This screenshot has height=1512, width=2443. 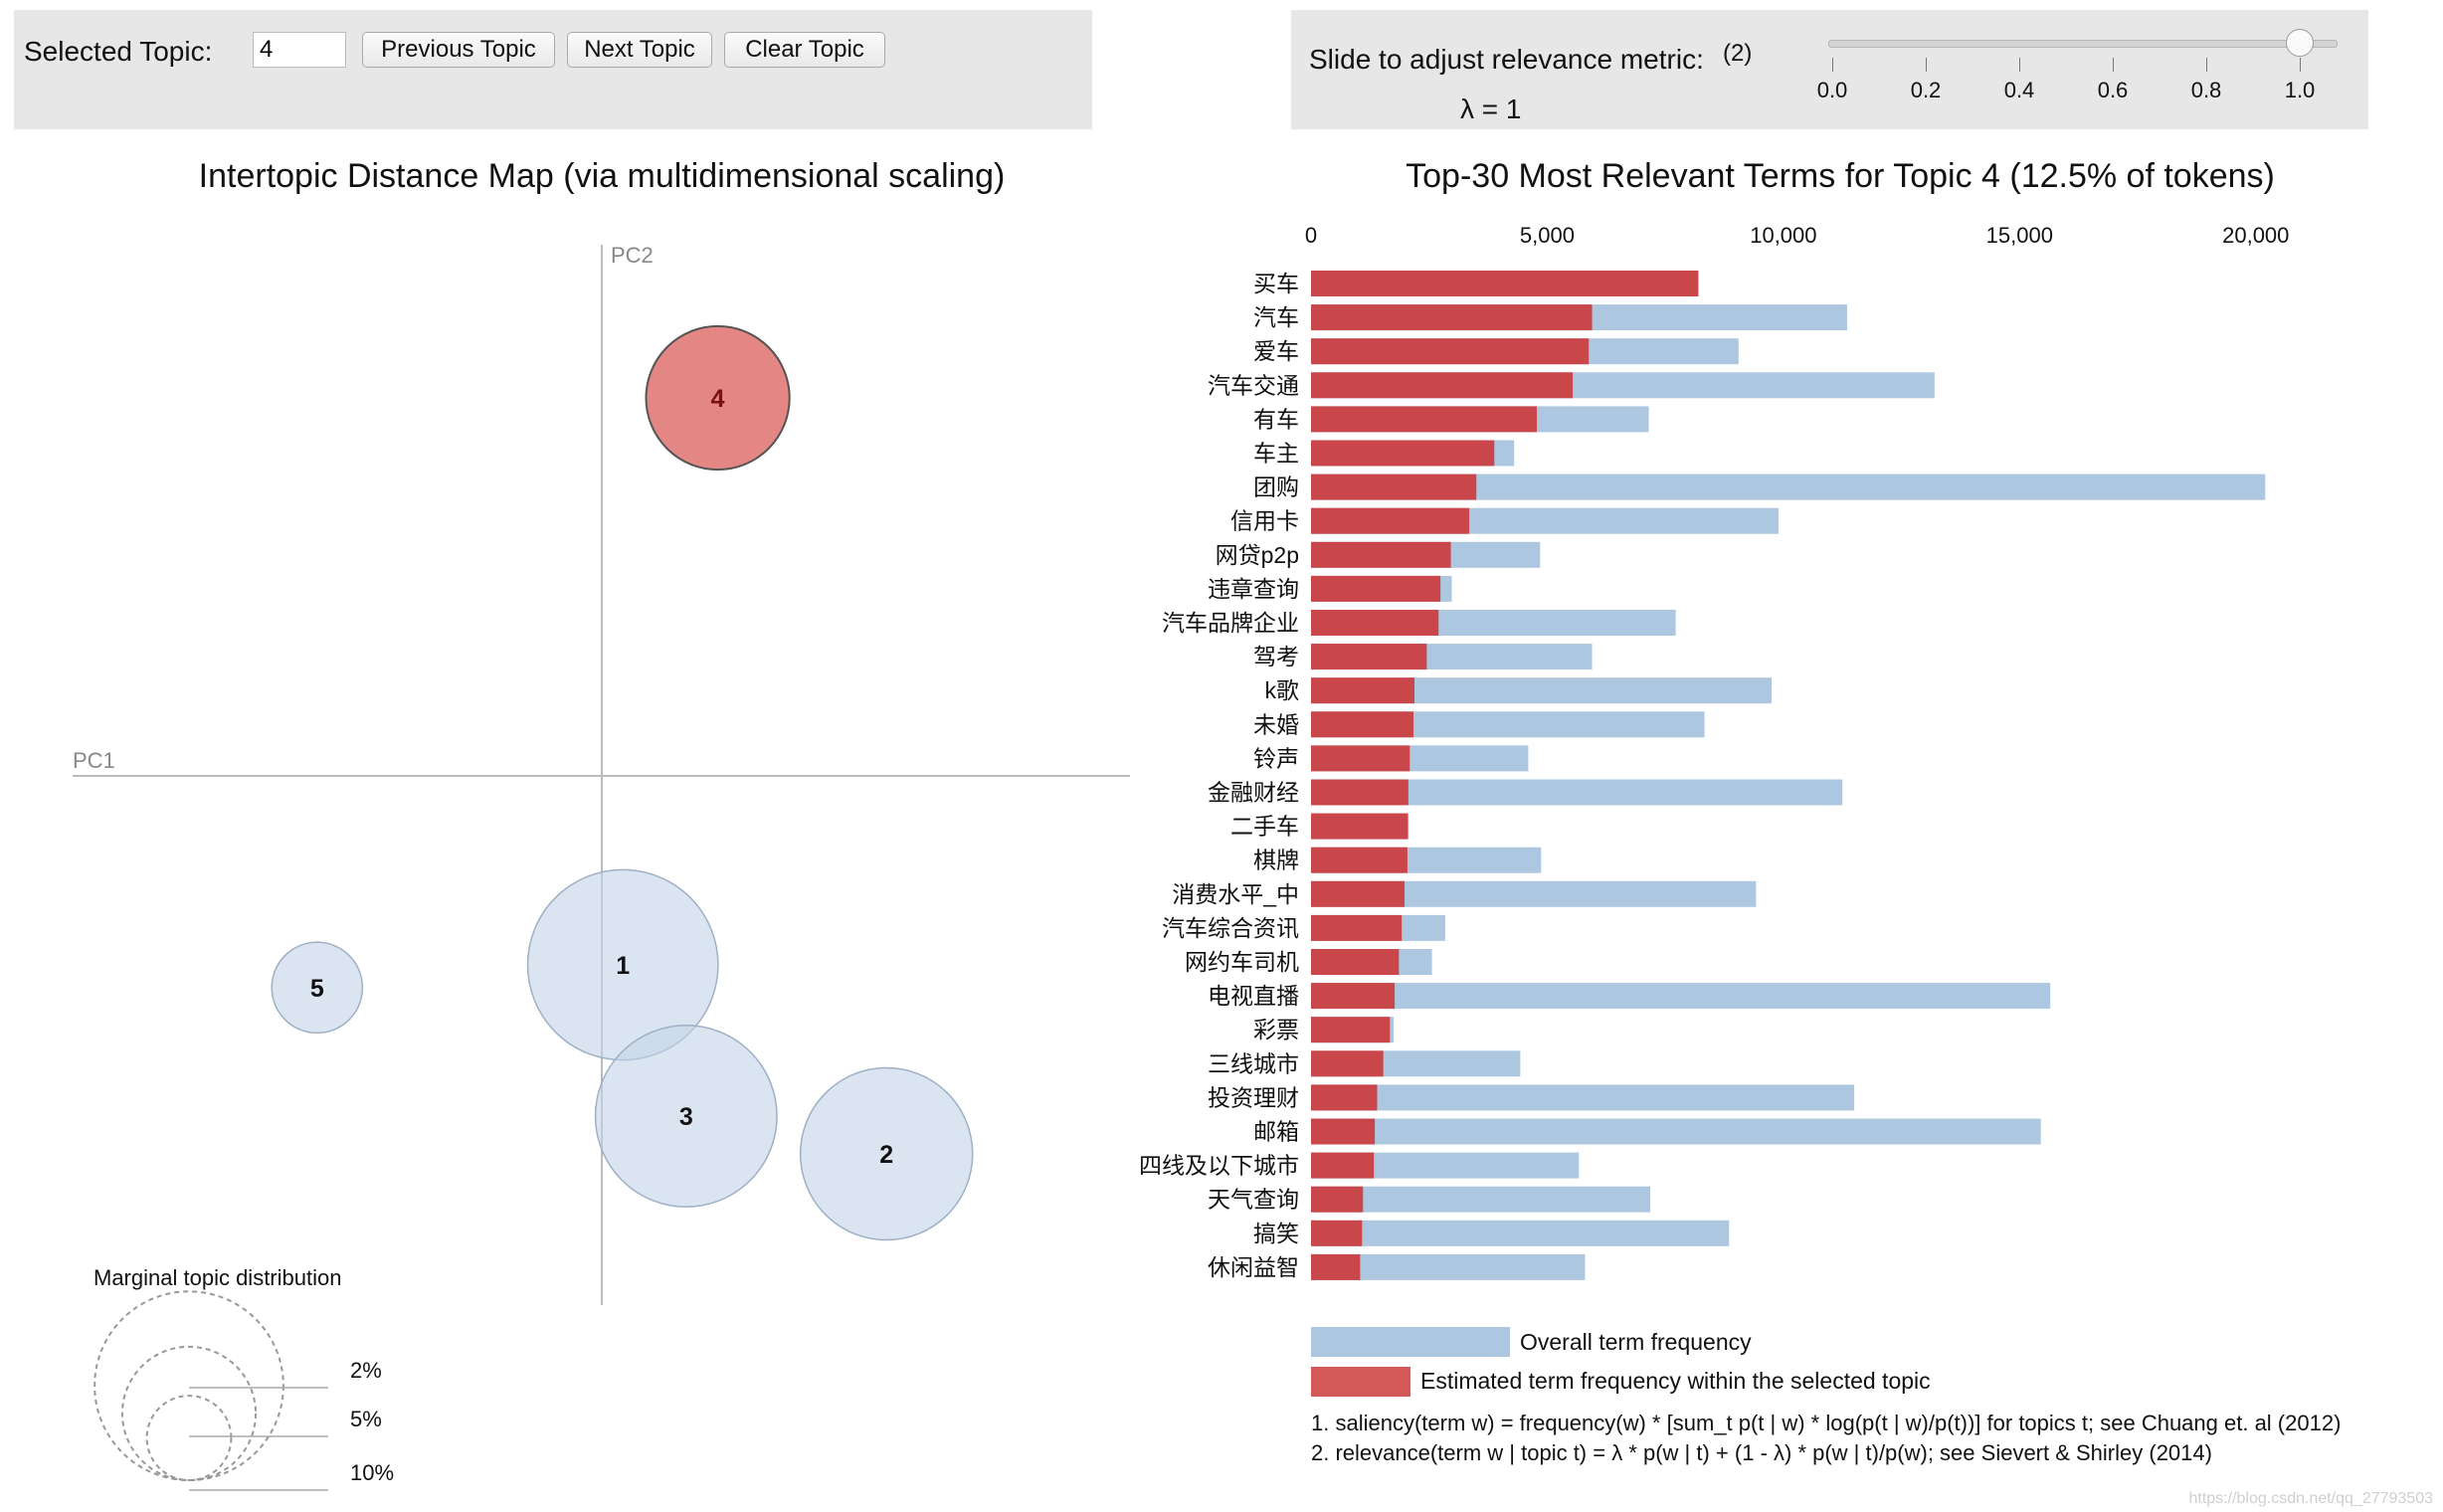 What do you see at coordinates (639, 50) in the screenshot?
I see `next-topic-button: Next Topic` at bounding box center [639, 50].